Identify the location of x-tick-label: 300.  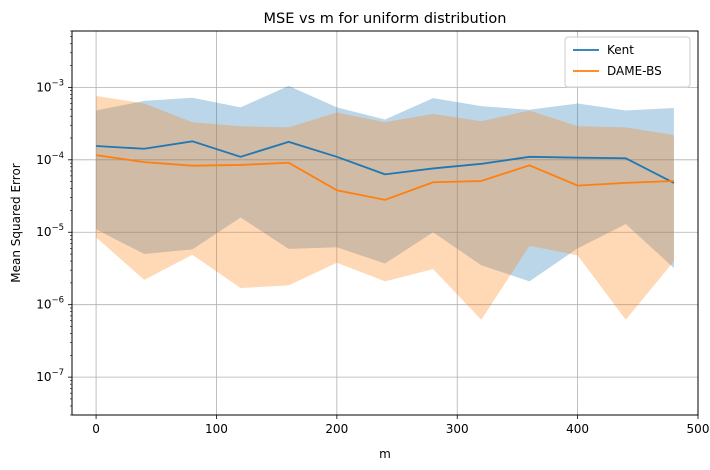
(457, 429).